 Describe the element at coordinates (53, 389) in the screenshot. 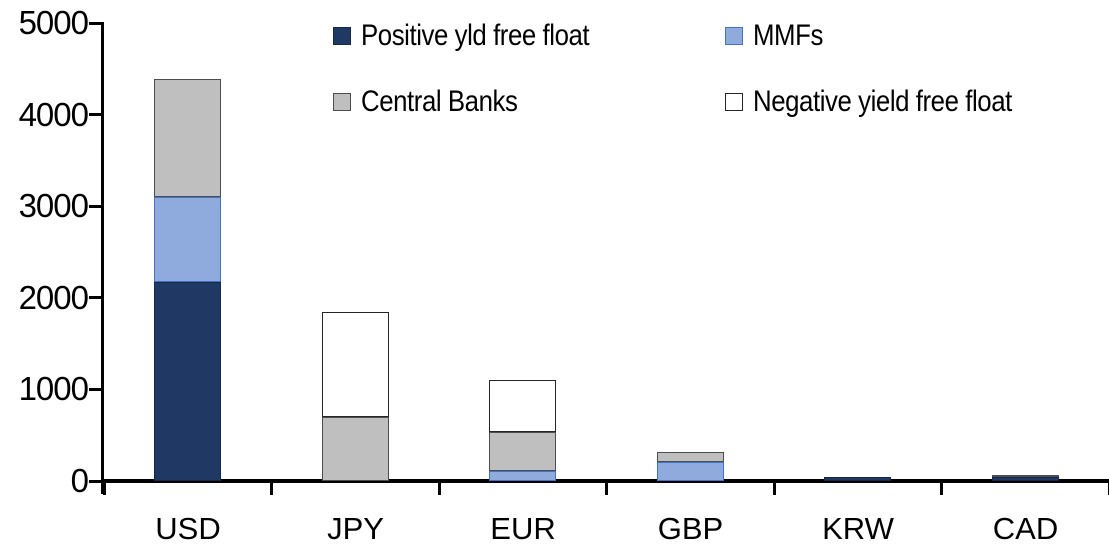

I see `y-tick-label: 1000` at that location.